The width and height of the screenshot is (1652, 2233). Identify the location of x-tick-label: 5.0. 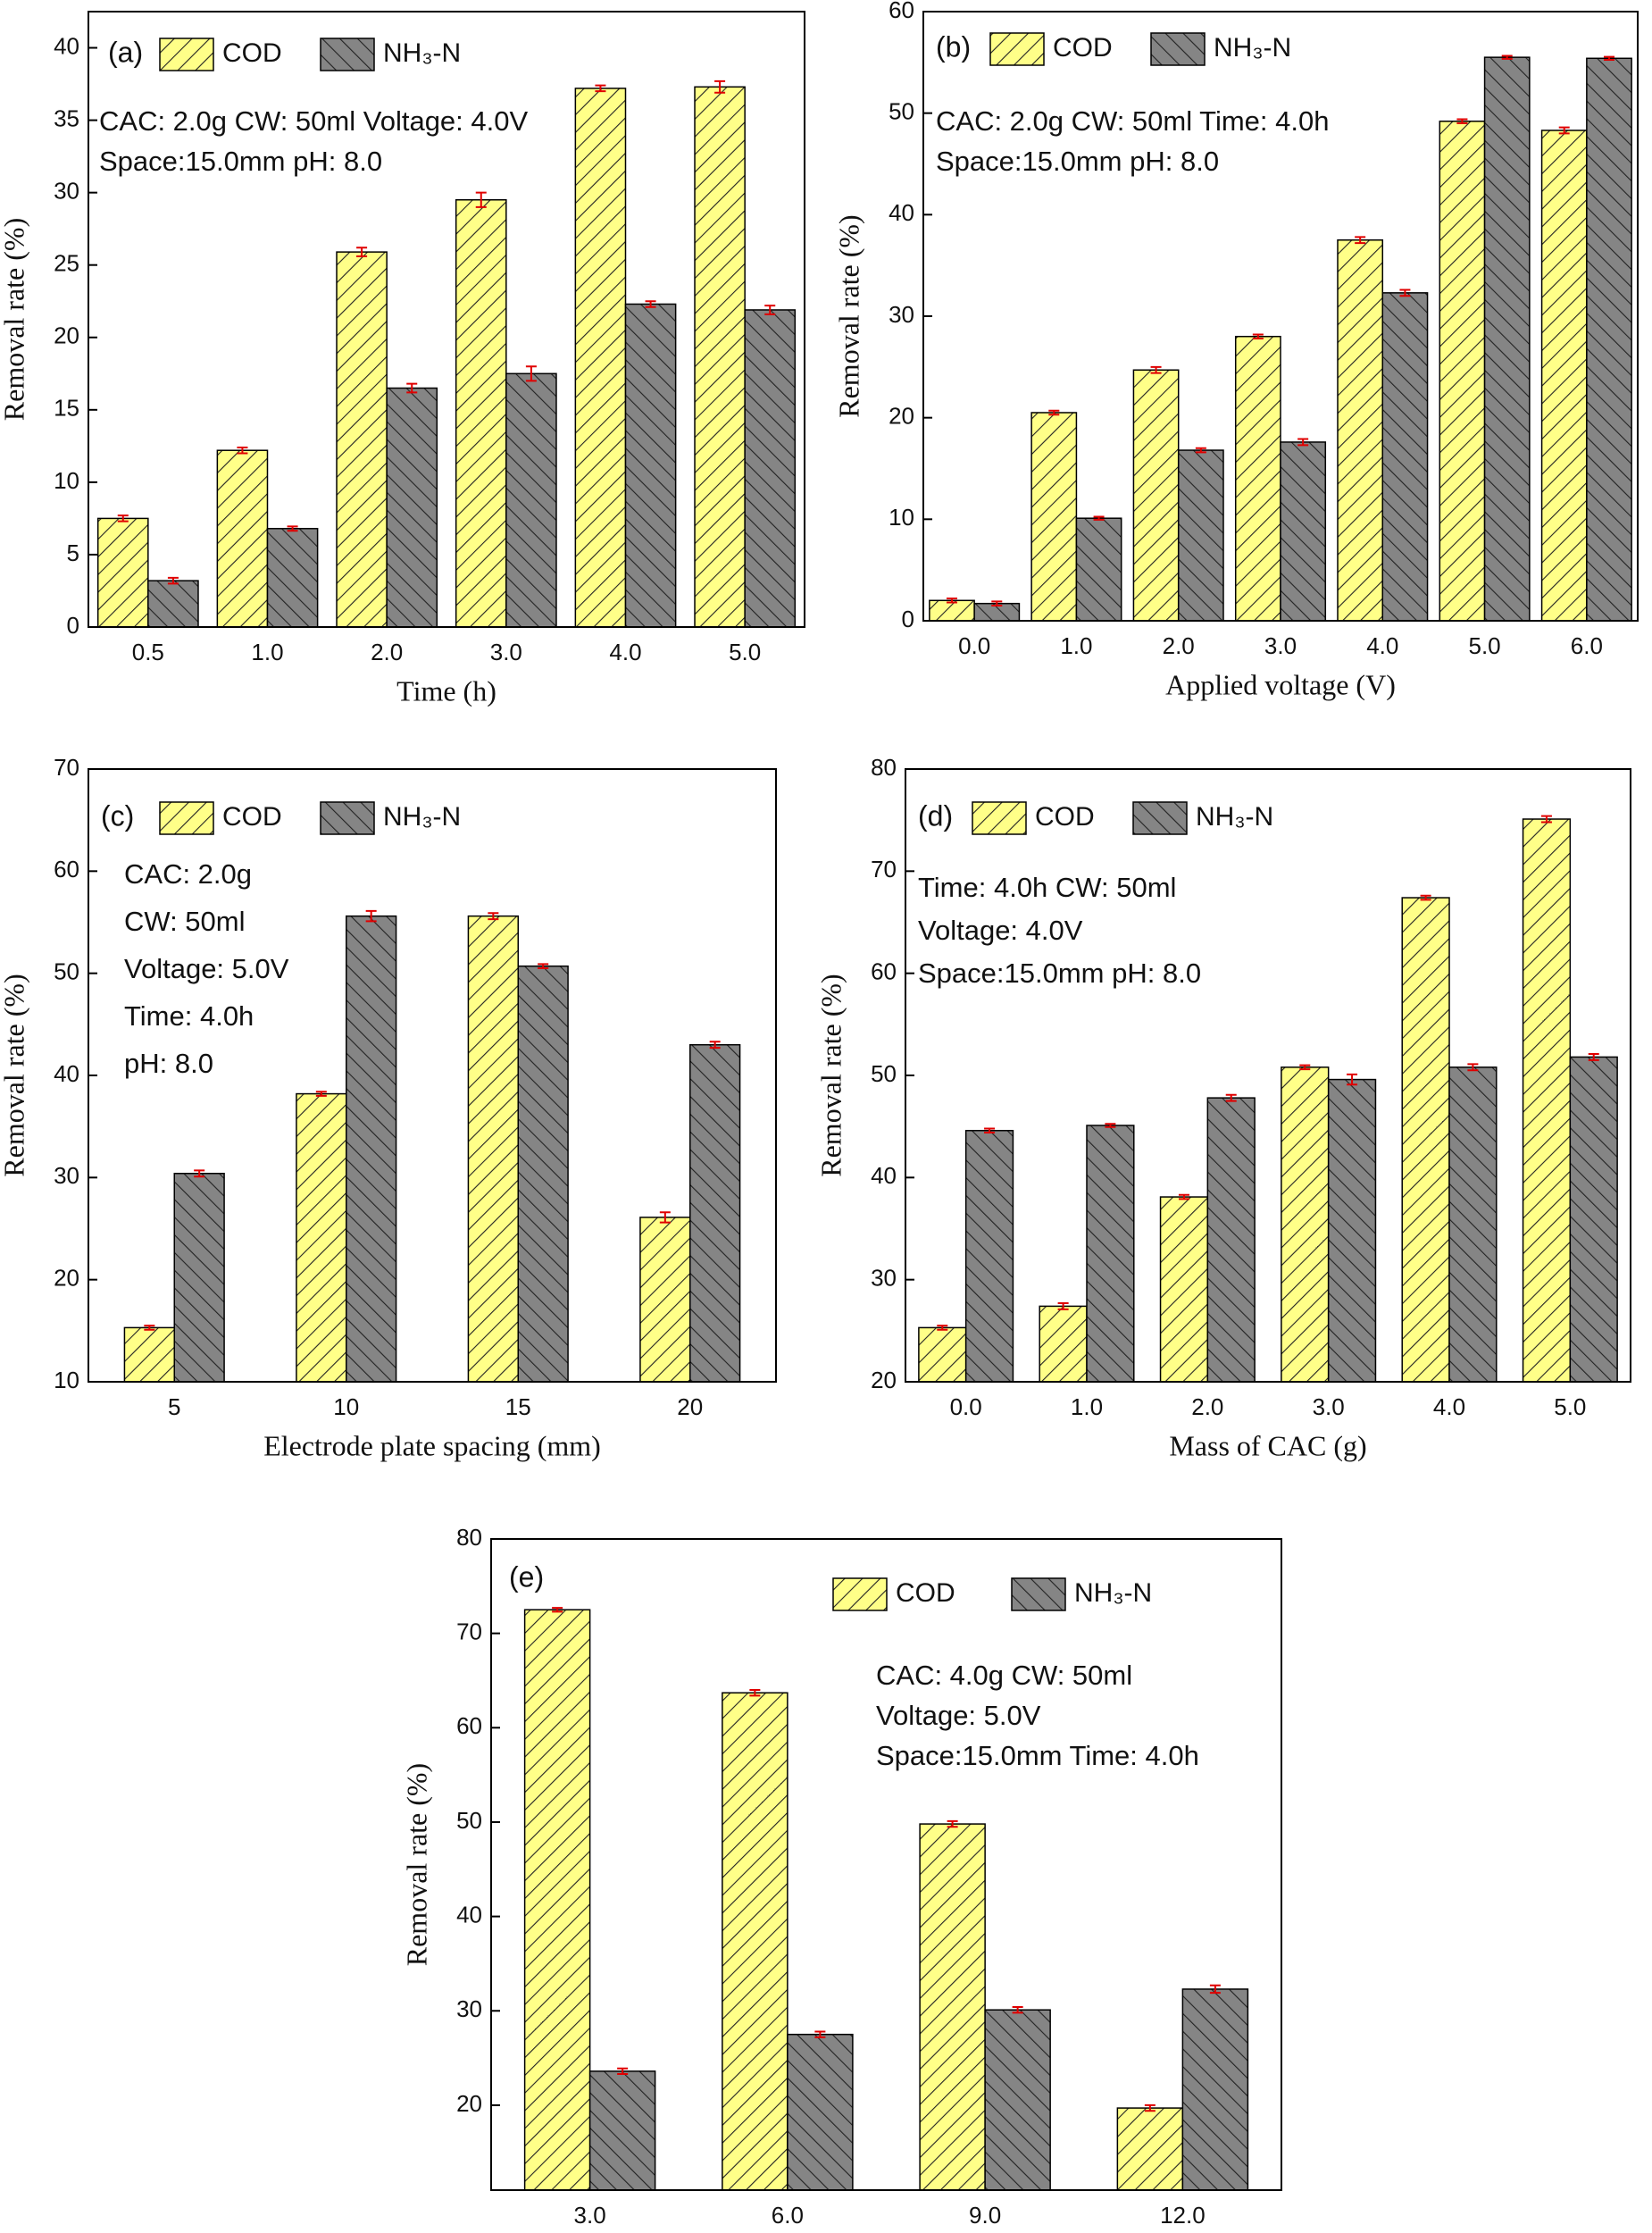
(745, 652).